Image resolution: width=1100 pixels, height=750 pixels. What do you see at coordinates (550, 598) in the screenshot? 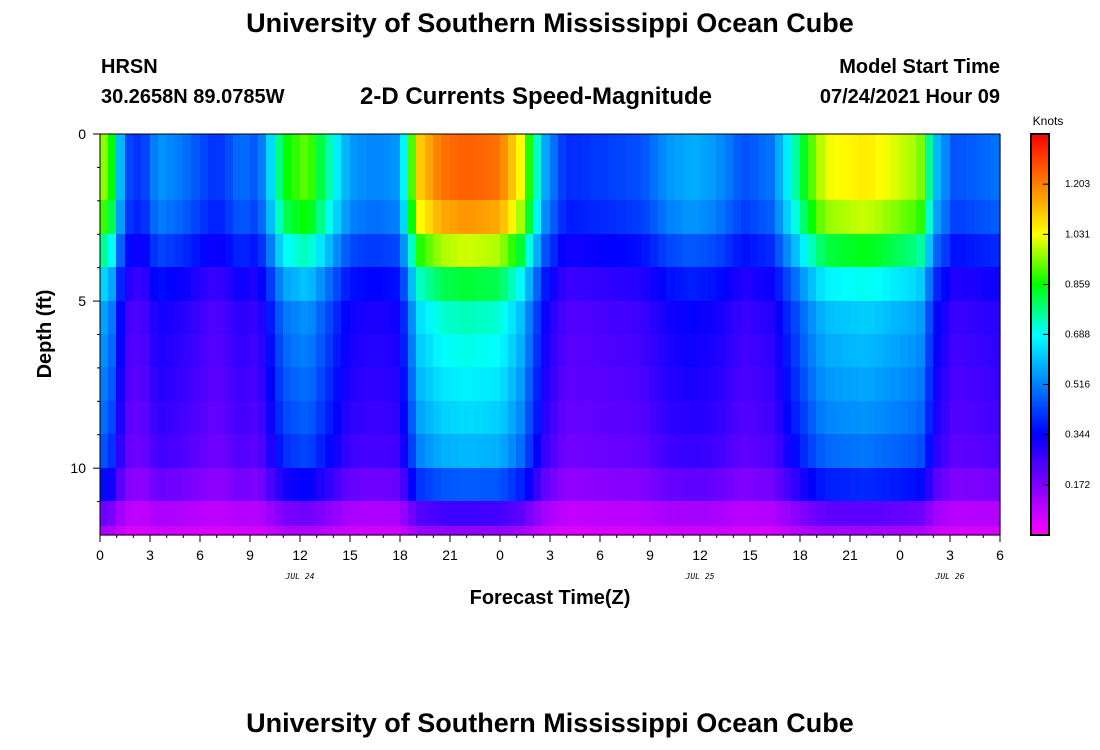
I see `x-axis-label: Forecast Time(Z)` at bounding box center [550, 598].